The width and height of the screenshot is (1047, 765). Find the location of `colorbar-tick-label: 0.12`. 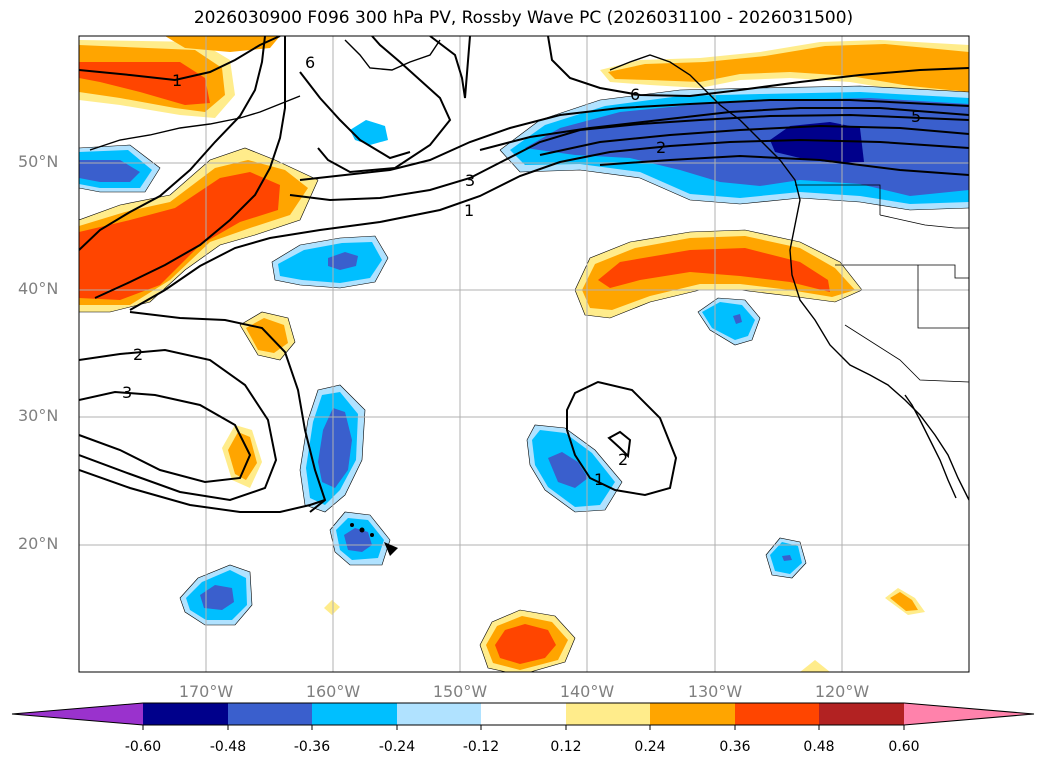

colorbar-tick-label: 0.12 is located at coordinates (566, 747).